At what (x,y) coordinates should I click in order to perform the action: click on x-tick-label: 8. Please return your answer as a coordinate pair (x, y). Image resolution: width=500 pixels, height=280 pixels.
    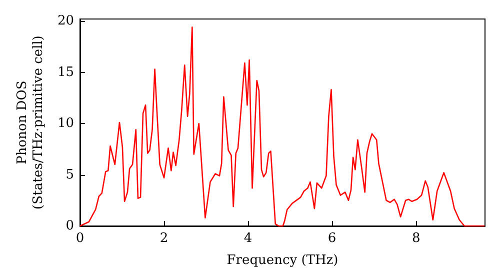
    Looking at the image, I should click on (416, 238).